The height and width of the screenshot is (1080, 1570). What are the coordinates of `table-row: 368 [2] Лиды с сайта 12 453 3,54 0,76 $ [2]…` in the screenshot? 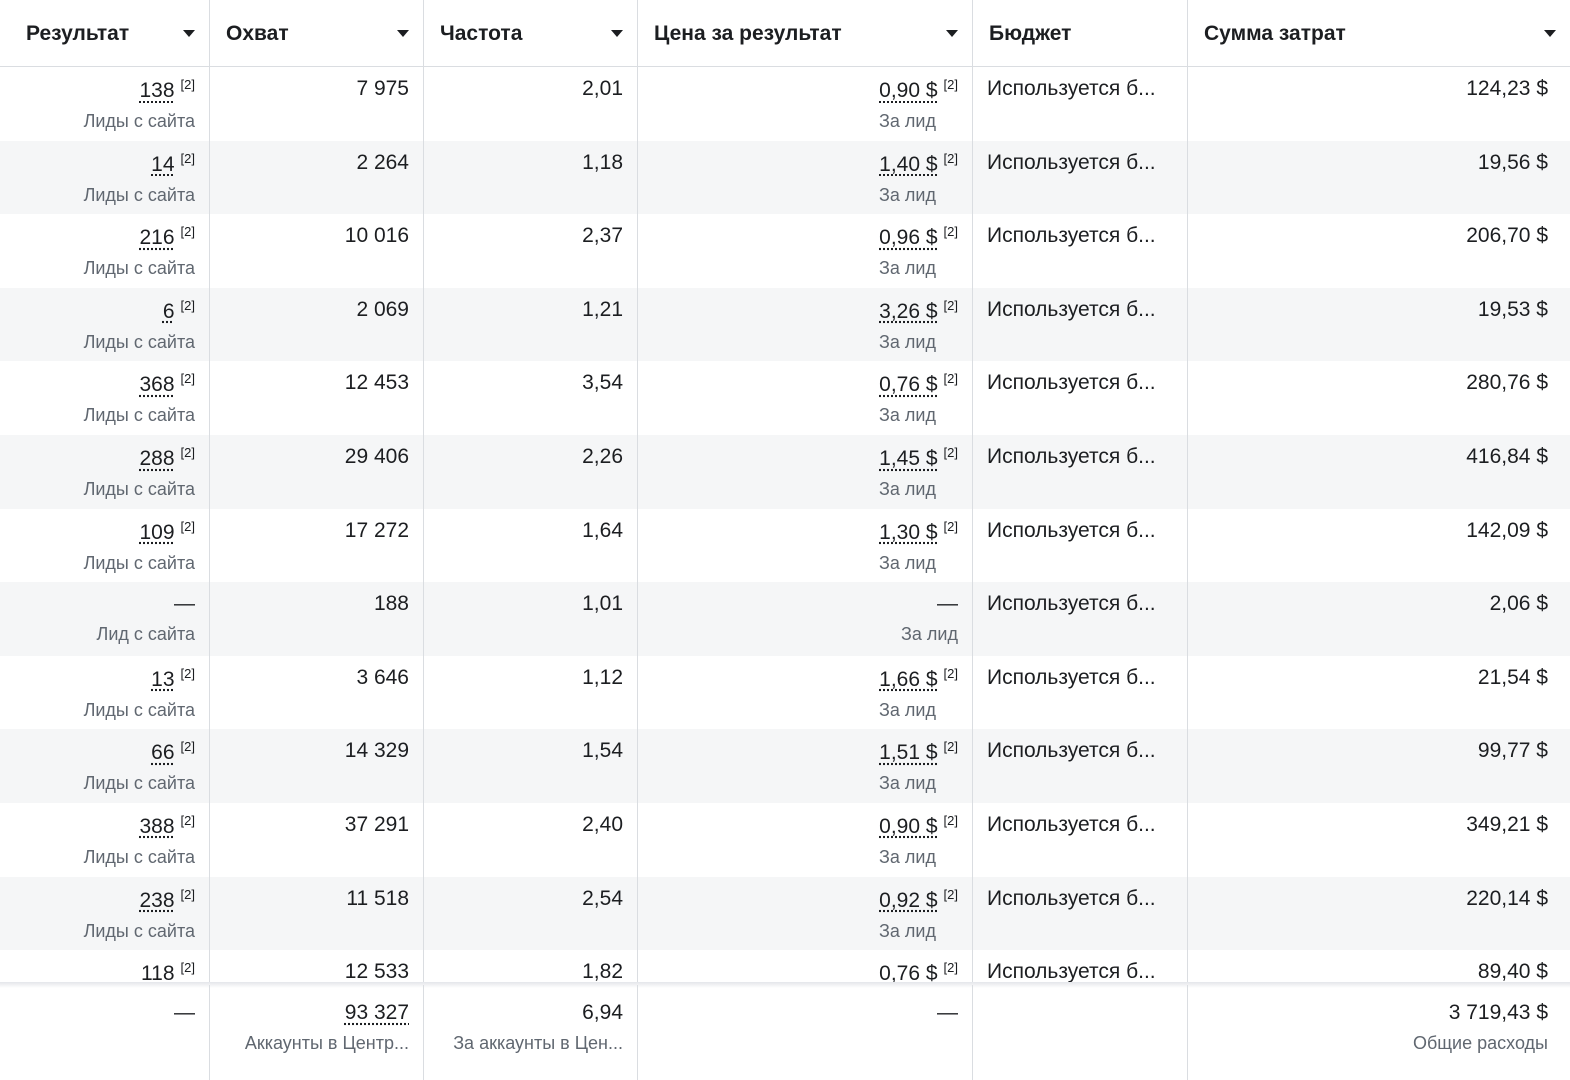 It's located at (785, 398).